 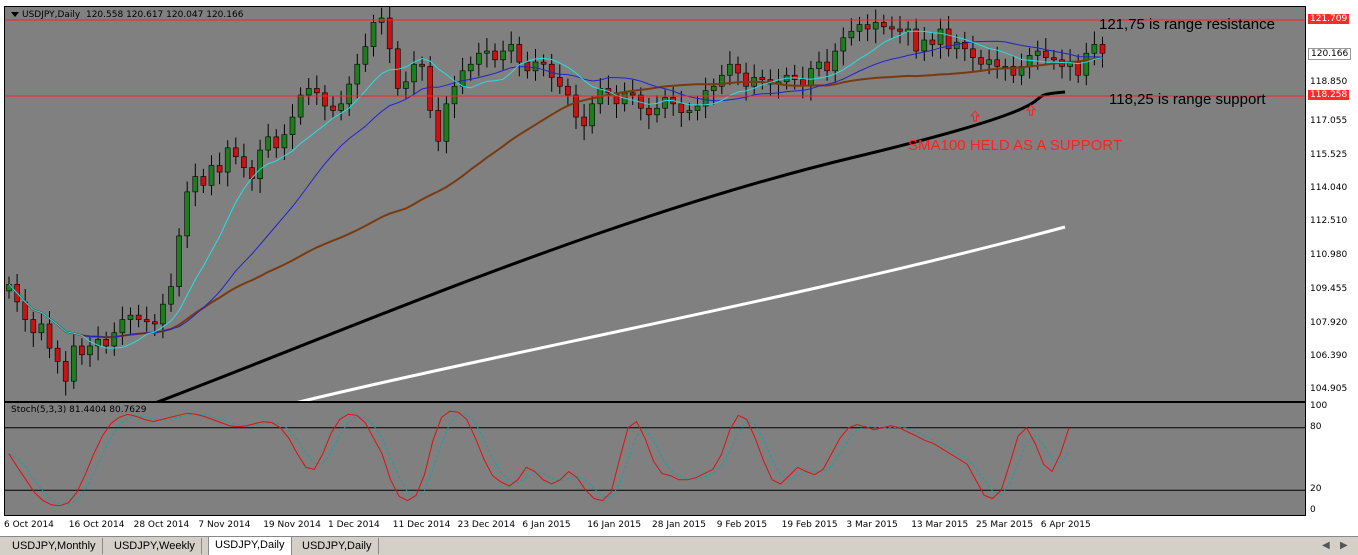 What do you see at coordinates (15, 14) in the screenshot?
I see `triangle-down-icon` at bounding box center [15, 14].